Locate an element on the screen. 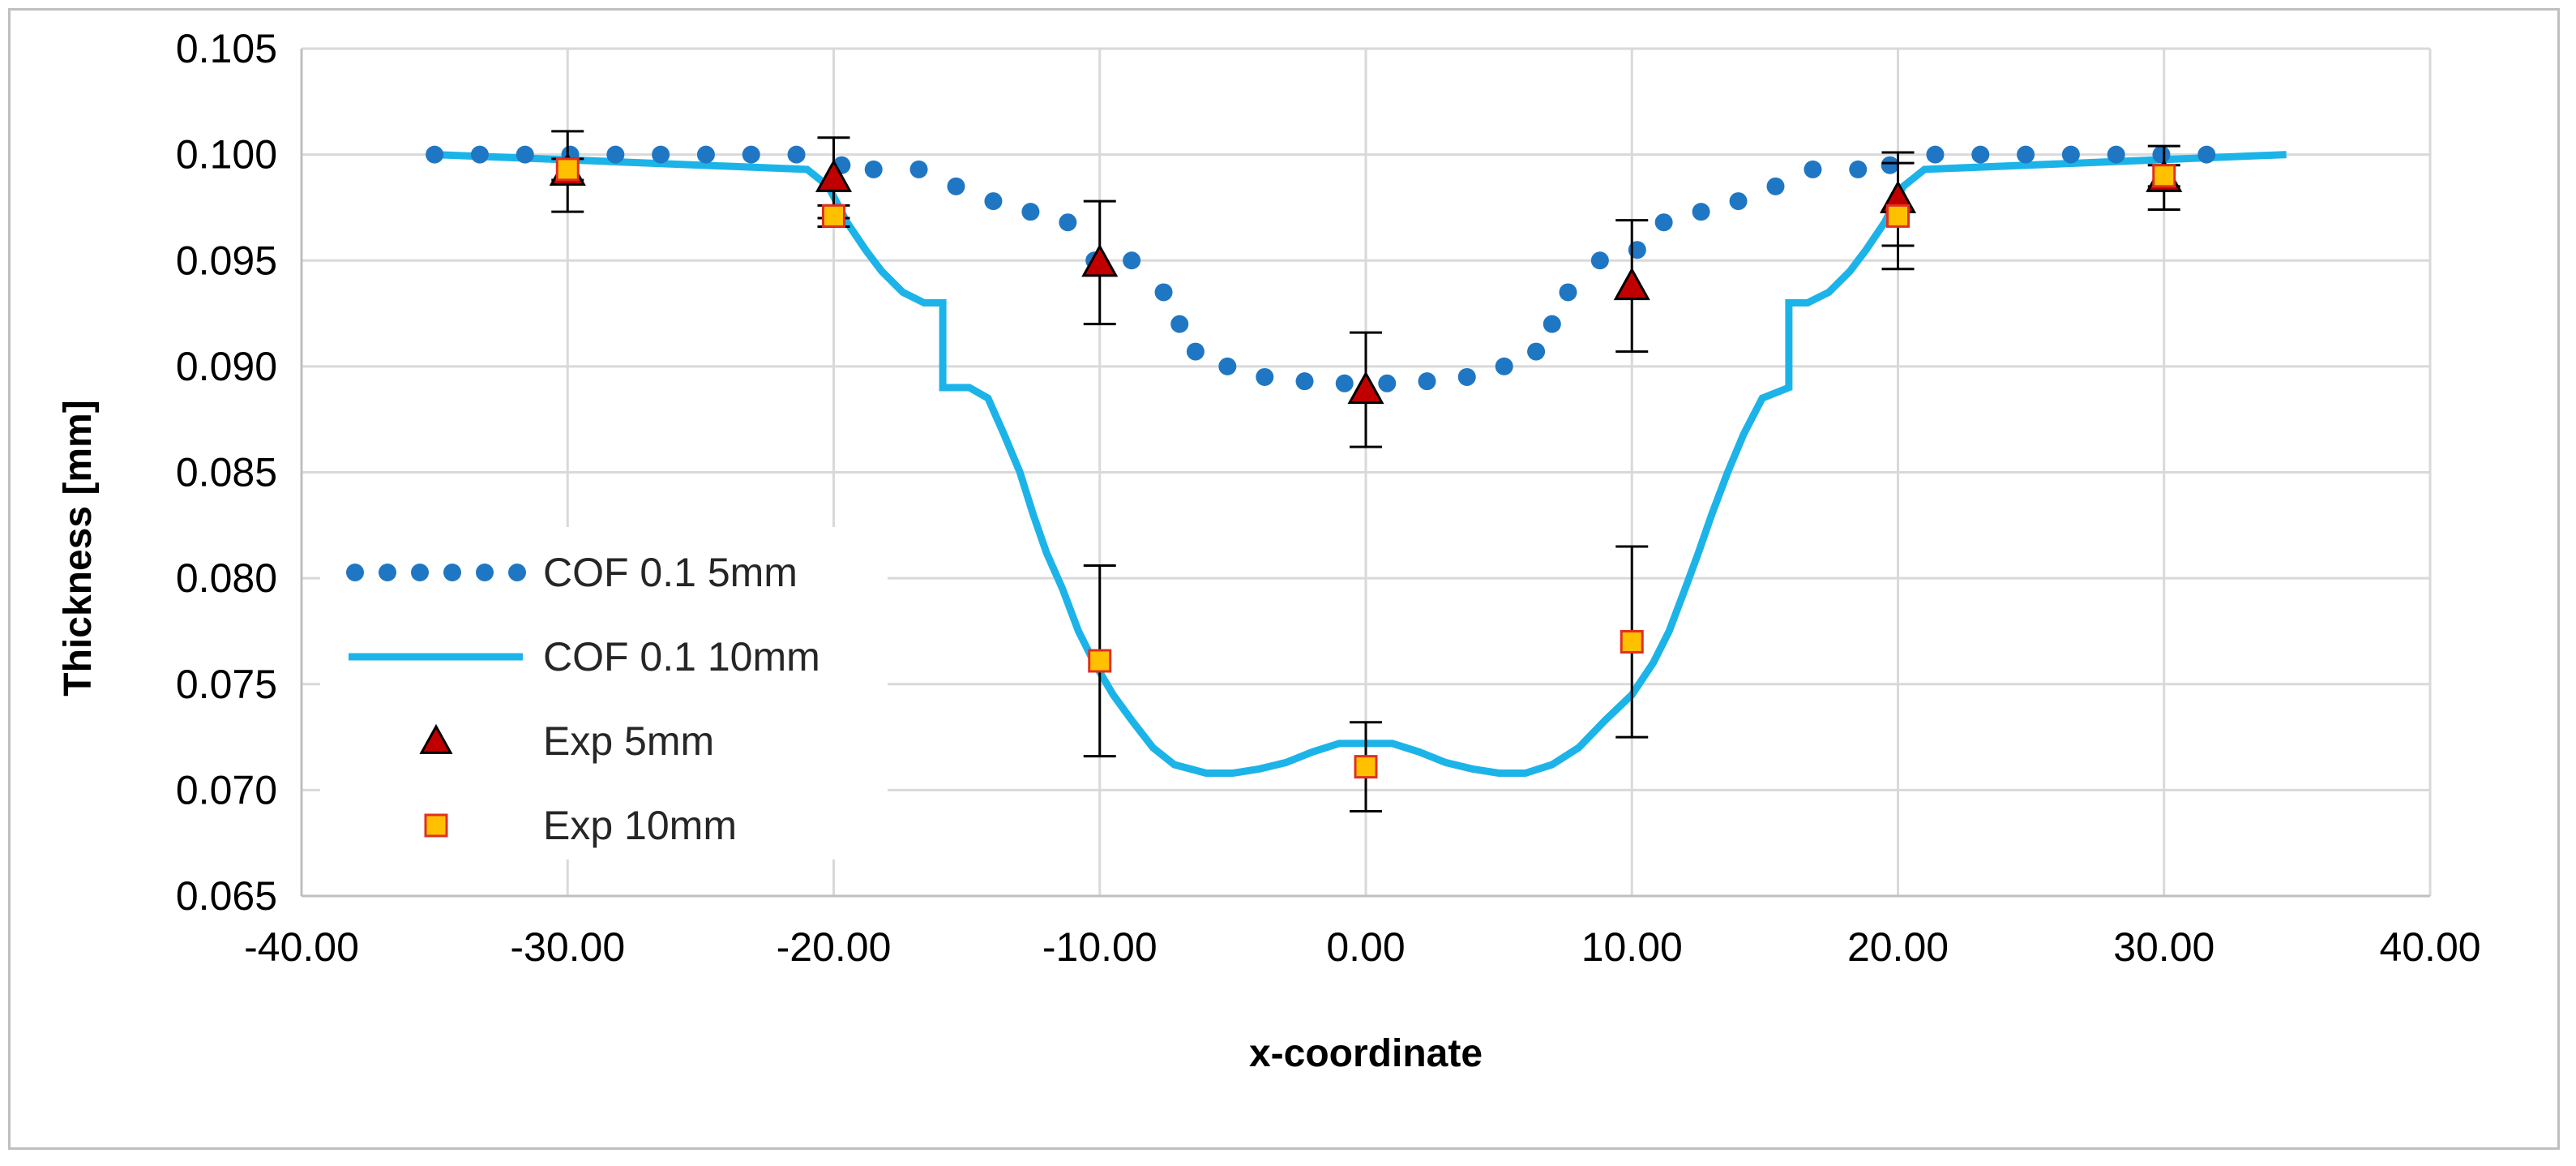 The width and height of the screenshot is (2576, 1166). legend-swatch-exp-10mm is located at coordinates (436, 826).